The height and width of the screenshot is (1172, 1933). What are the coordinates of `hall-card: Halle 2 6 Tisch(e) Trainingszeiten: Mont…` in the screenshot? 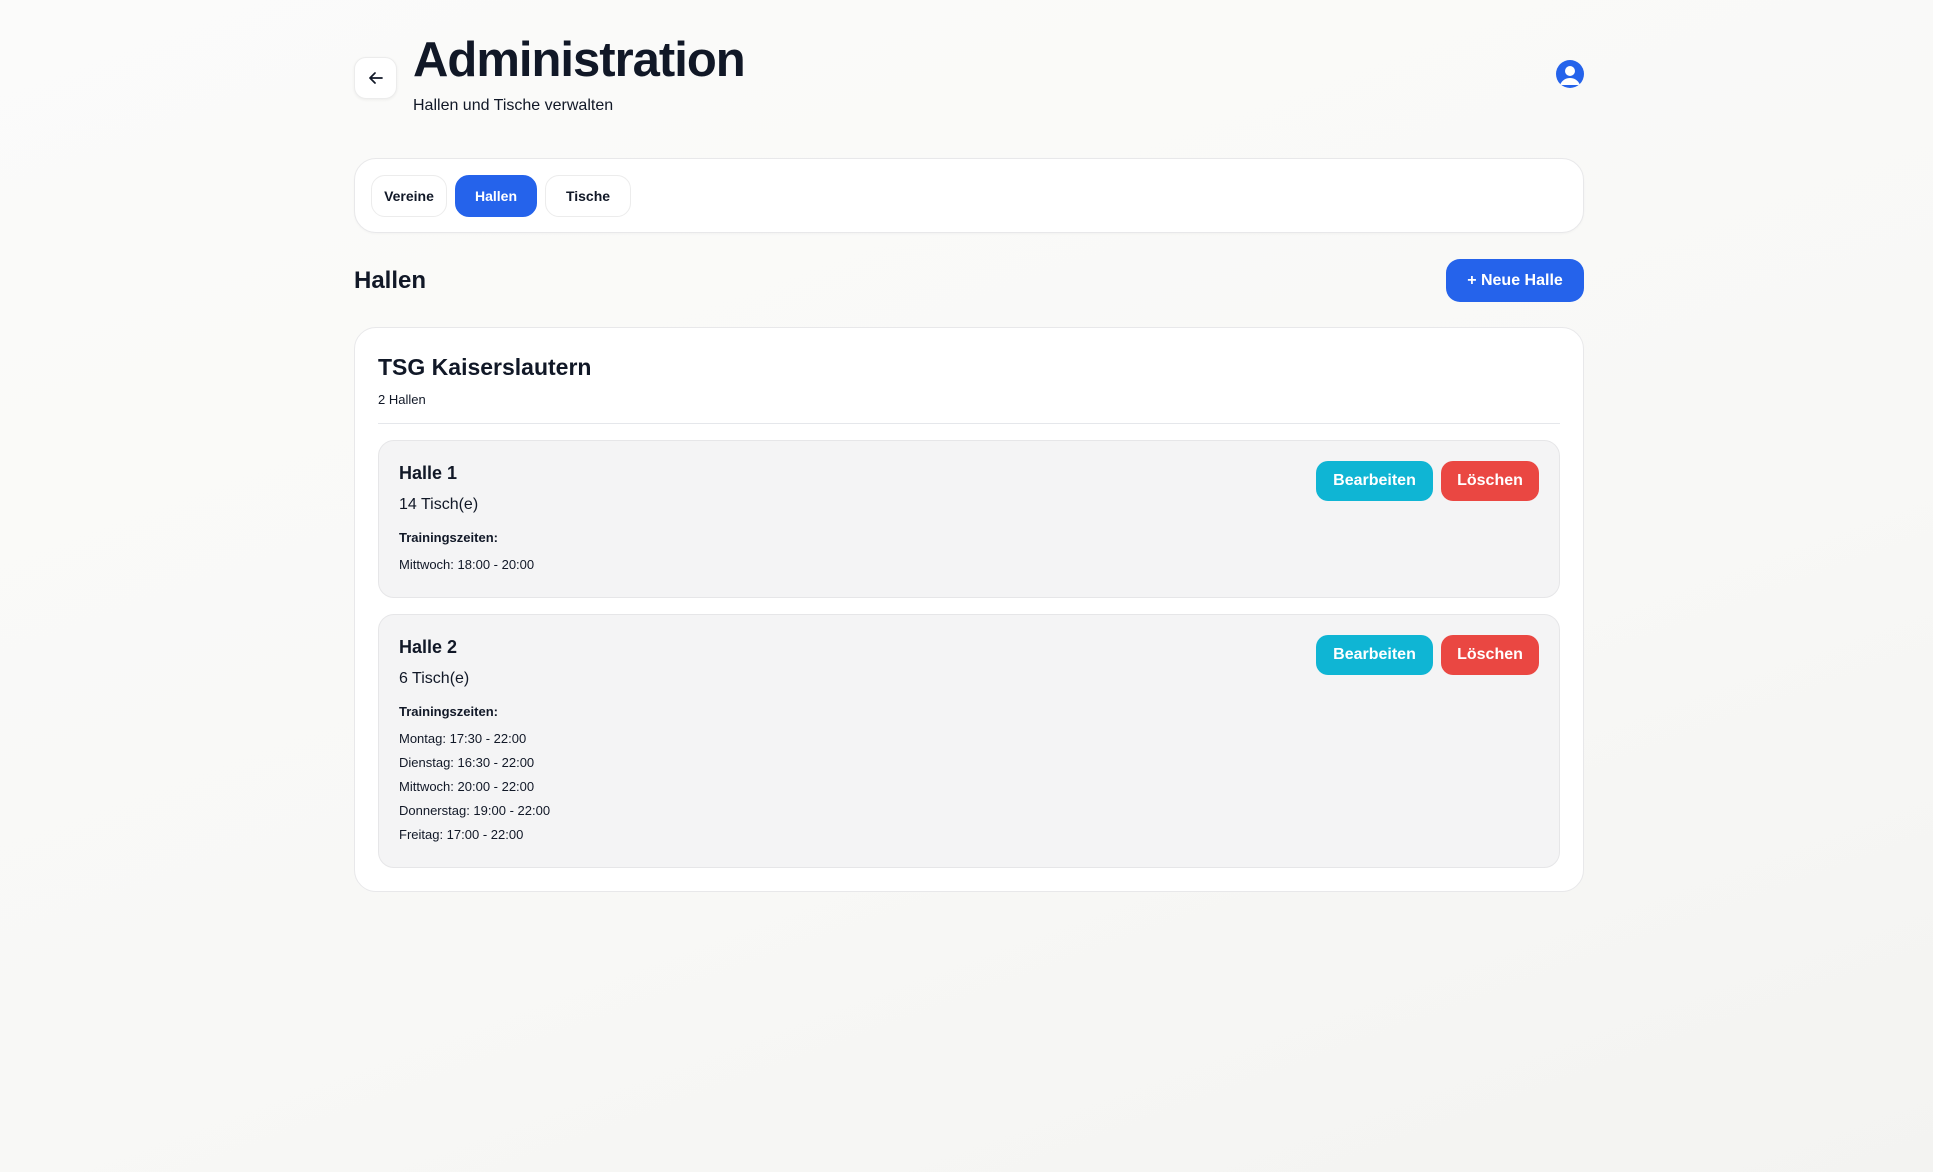 It's located at (969, 741).